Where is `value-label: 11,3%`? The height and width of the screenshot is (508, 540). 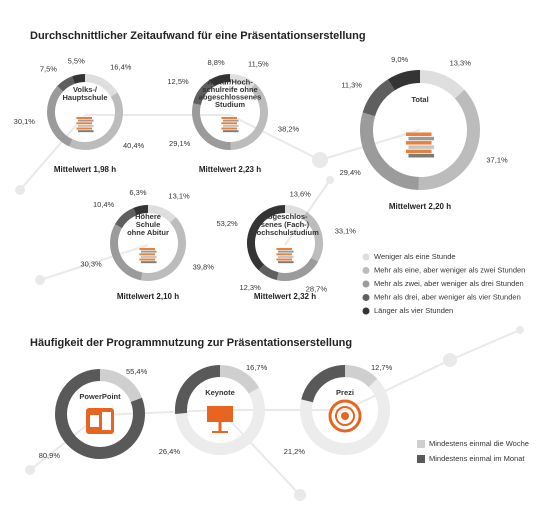
value-label: 11,3% is located at coordinates (351, 85).